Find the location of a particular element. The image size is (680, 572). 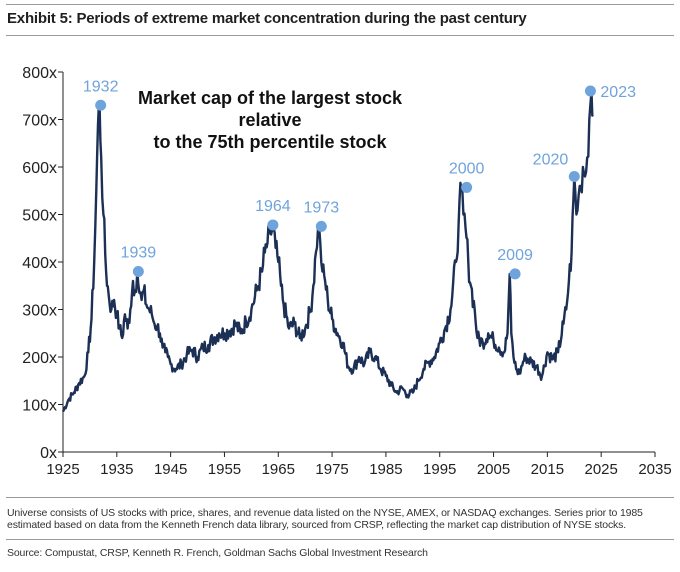

x-tick-label: 1975 is located at coordinates (331, 469).